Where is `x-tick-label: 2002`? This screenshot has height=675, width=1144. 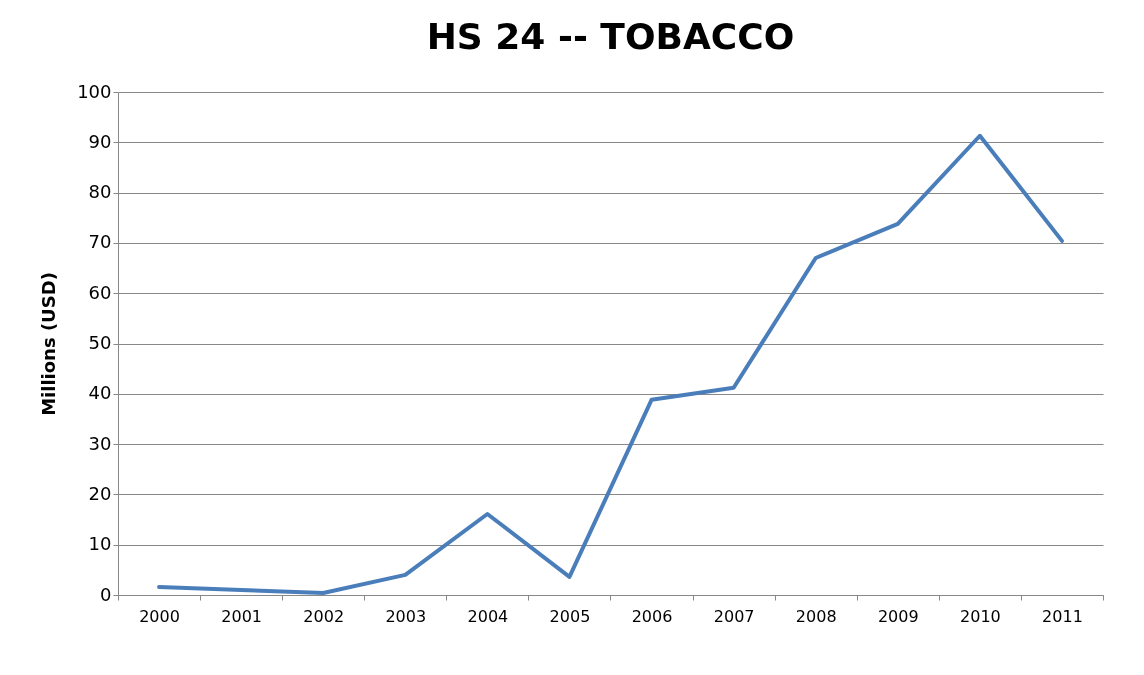
x-tick-label: 2002 is located at coordinates (324, 616).